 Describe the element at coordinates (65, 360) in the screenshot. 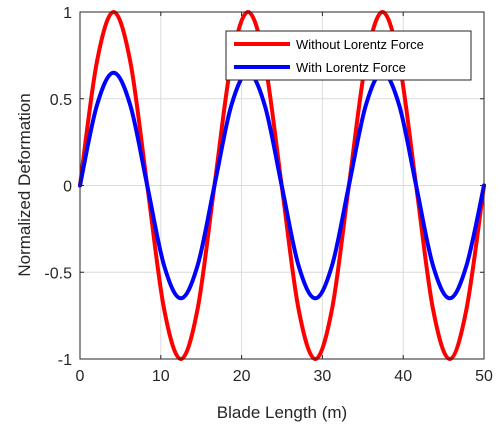

I see `y-tick-label: -1` at that location.